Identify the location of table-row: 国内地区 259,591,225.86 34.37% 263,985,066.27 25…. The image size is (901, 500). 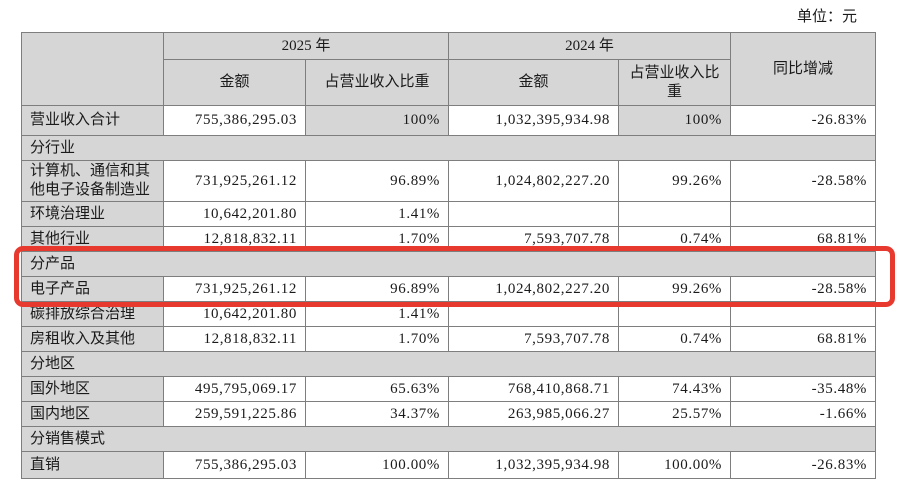
(449, 414).